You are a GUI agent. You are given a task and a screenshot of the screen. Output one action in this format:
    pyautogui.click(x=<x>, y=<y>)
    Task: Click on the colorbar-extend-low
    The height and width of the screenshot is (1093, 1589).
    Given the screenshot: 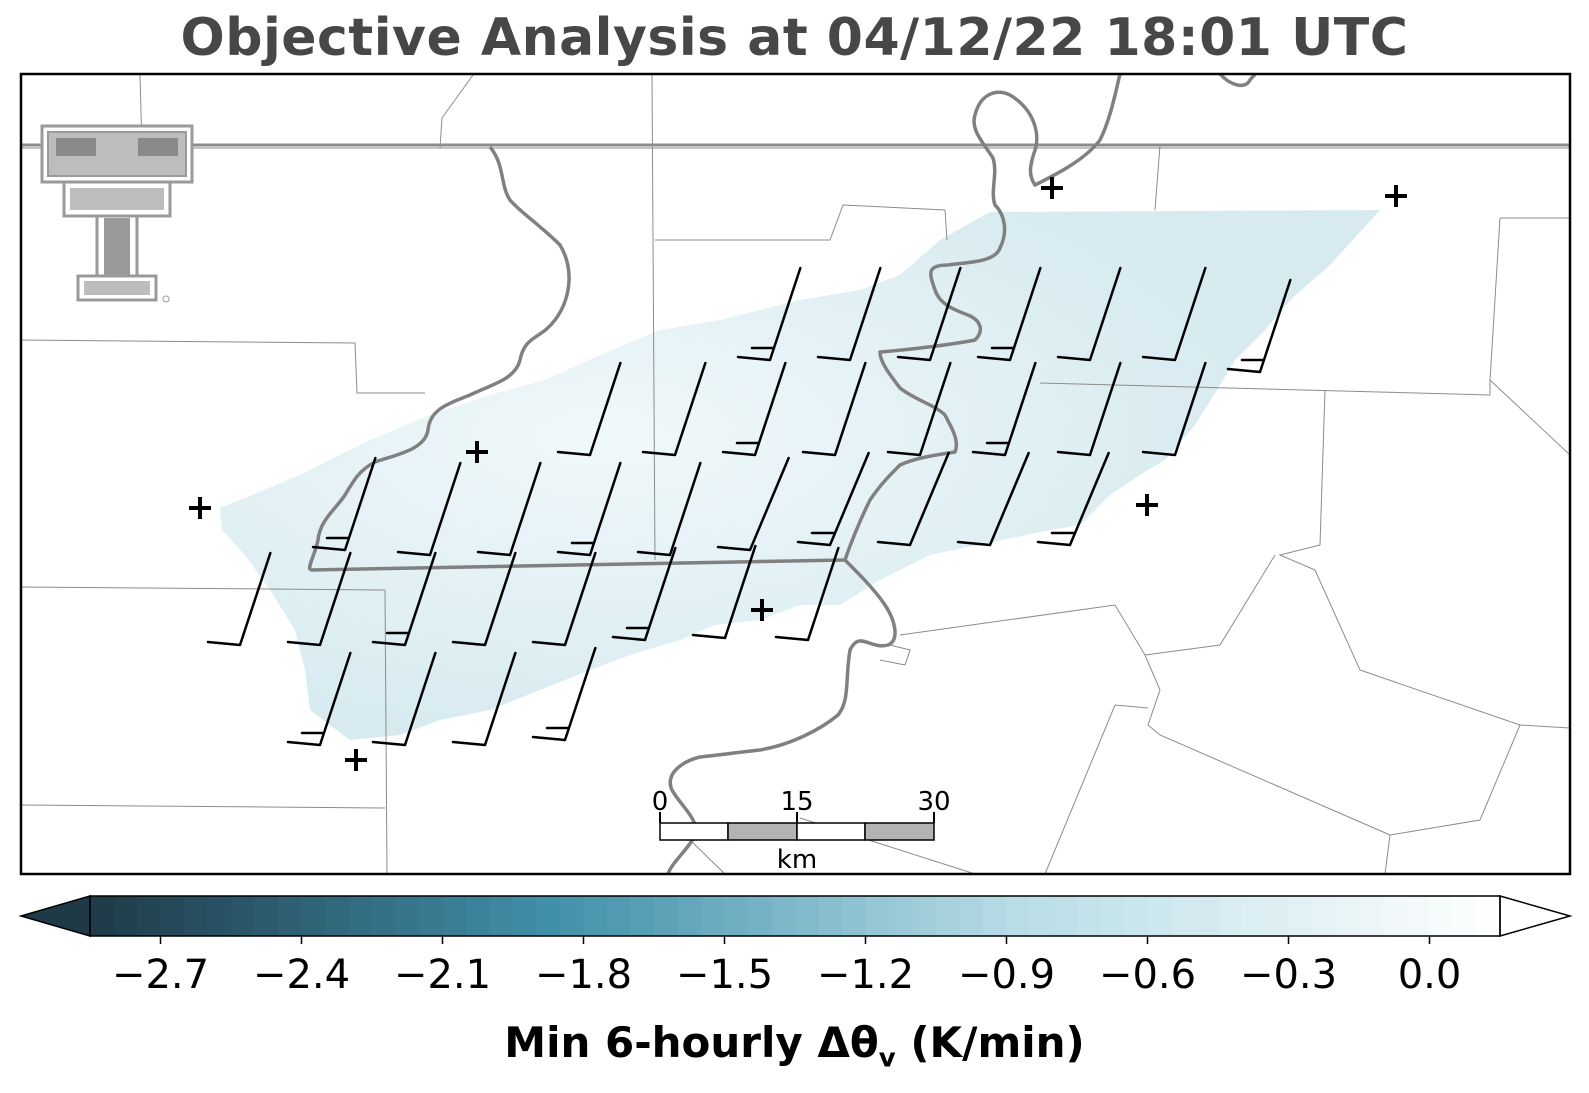 What is the action you would take?
    pyautogui.click(x=54, y=916)
    